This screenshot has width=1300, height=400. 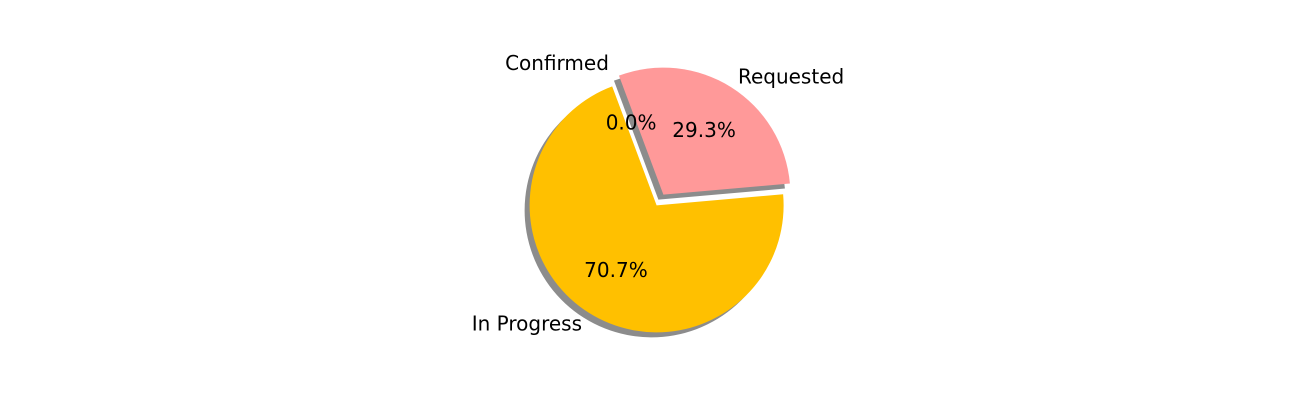 I want to click on slice-in-progress, so click(x=656, y=209).